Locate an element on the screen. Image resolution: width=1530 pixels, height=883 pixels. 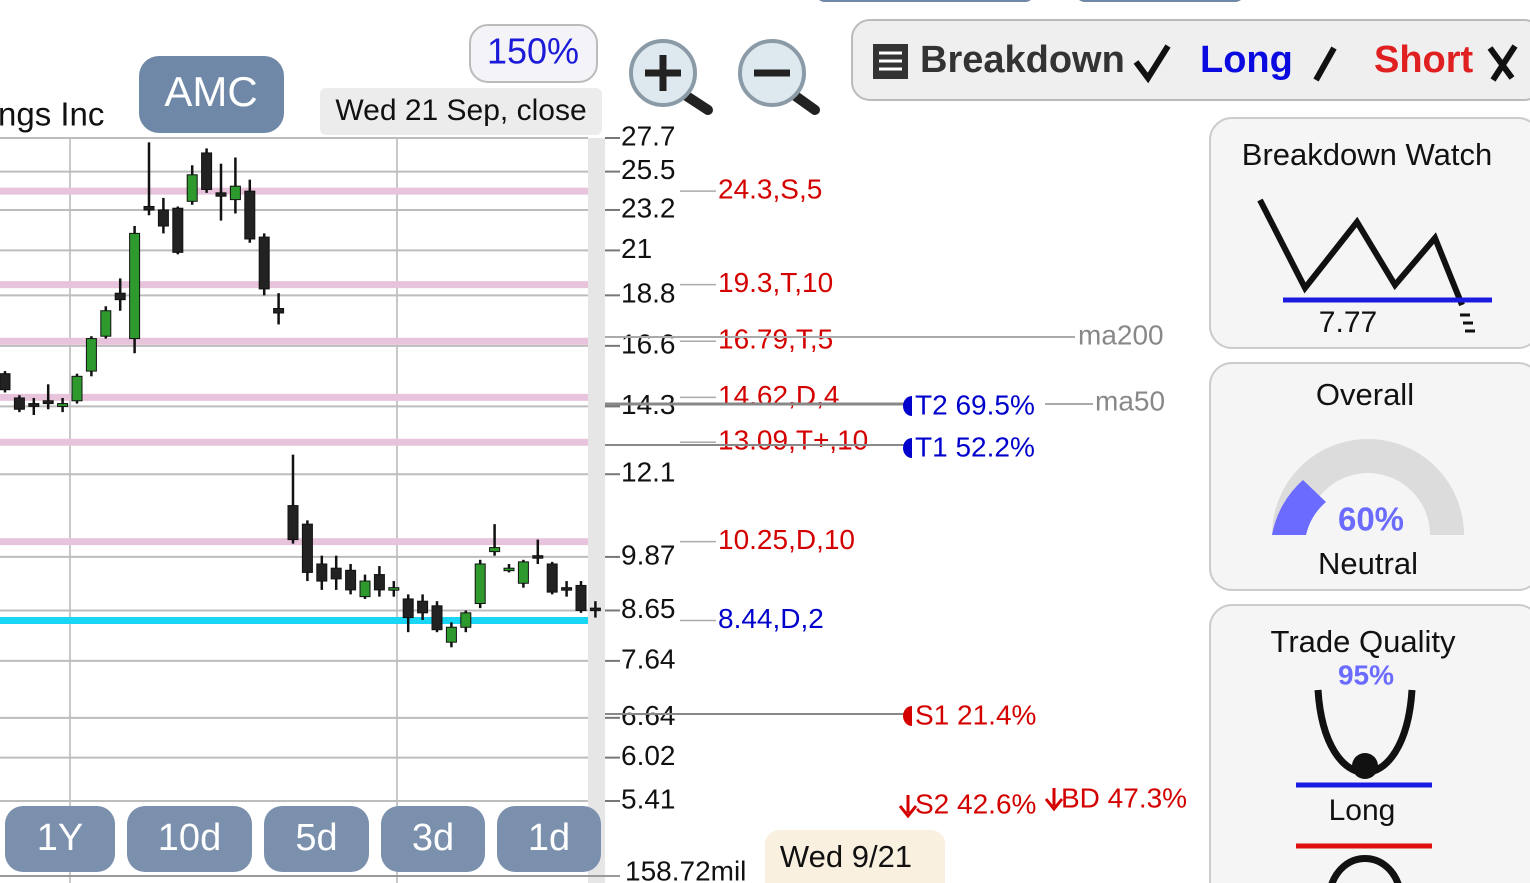
range-label: 1d is located at coordinates (549, 838).